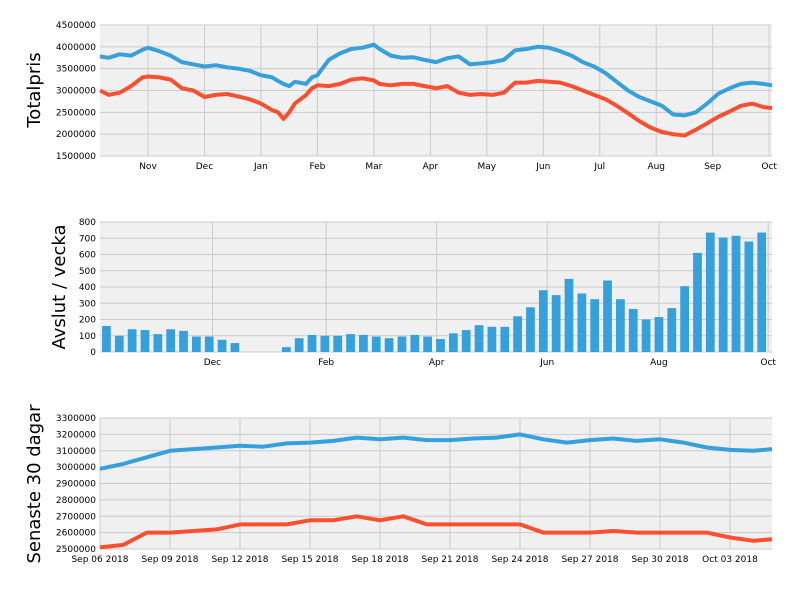  What do you see at coordinates (34, 90) in the screenshot?
I see `y-axis-label: Totalpris` at bounding box center [34, 90].